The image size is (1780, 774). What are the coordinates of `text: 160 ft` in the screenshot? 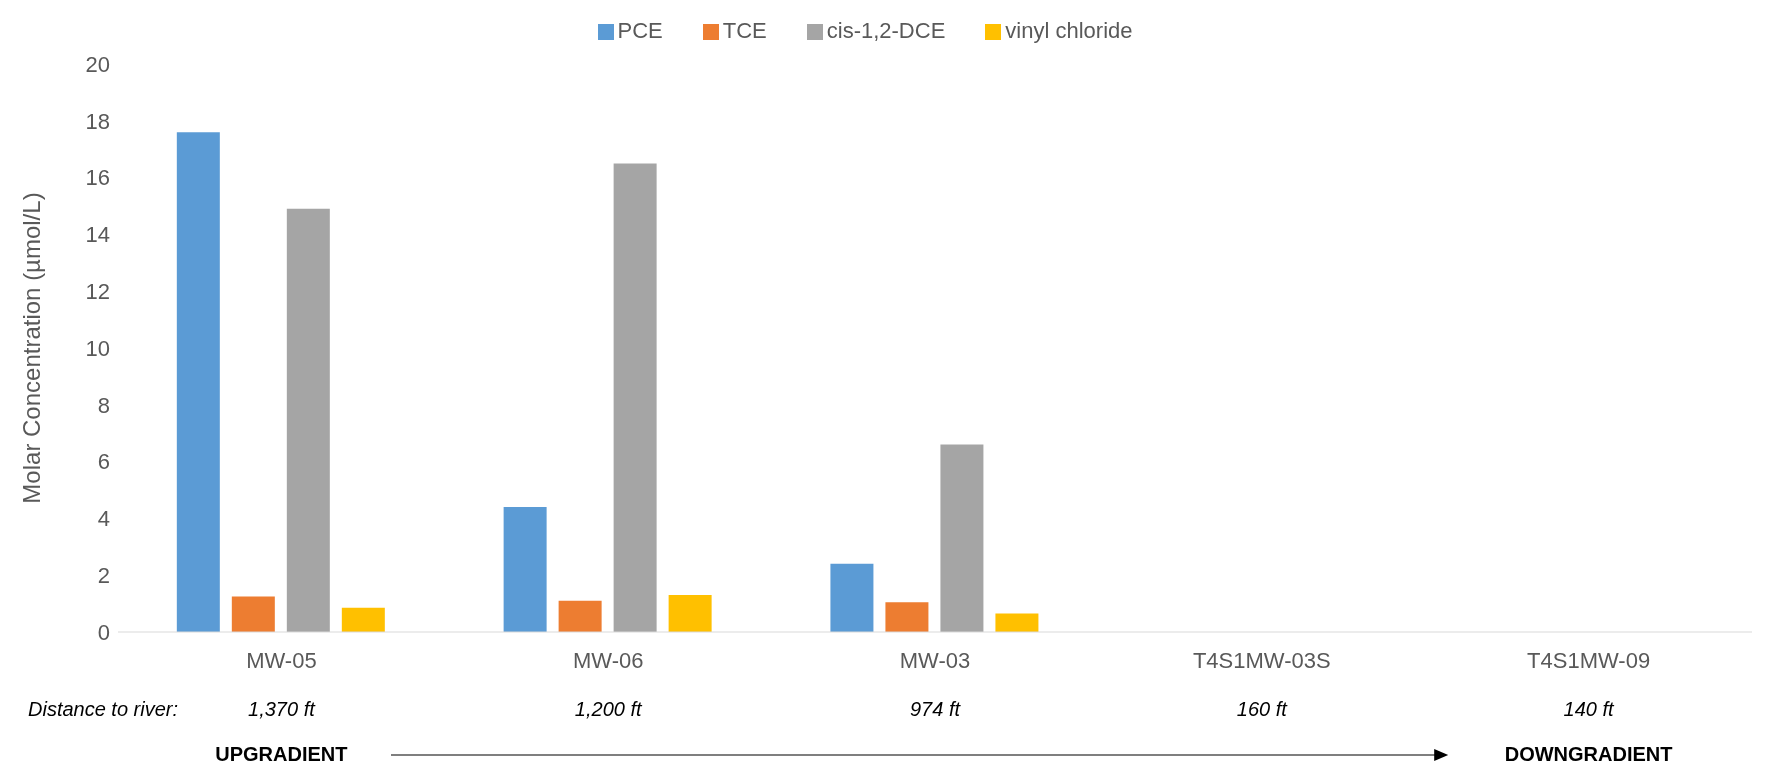 It's located at (1261, 709).